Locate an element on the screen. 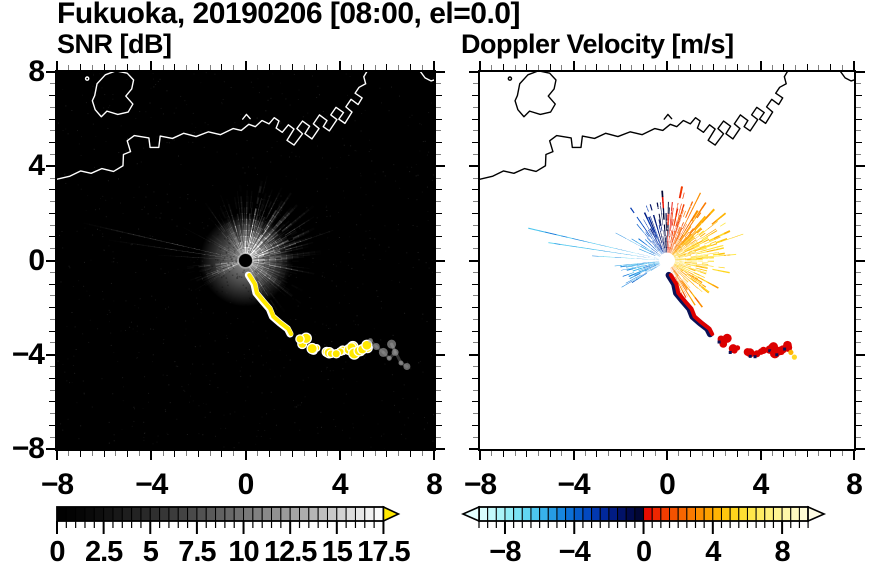 This screenshot has width=870, height=570. x-tick-label: 4 is located at coordinates (340, 484).